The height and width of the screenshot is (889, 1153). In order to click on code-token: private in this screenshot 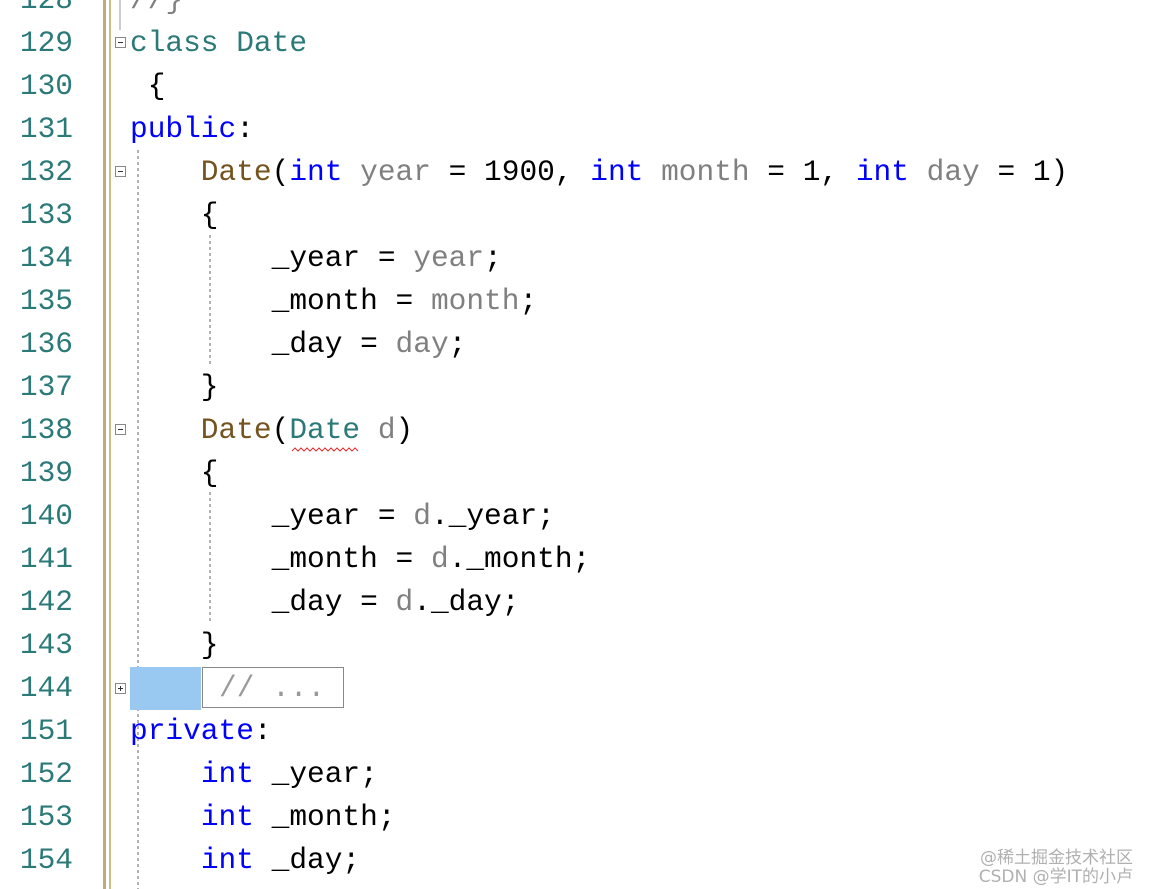, I will do `click(192, 731)`.